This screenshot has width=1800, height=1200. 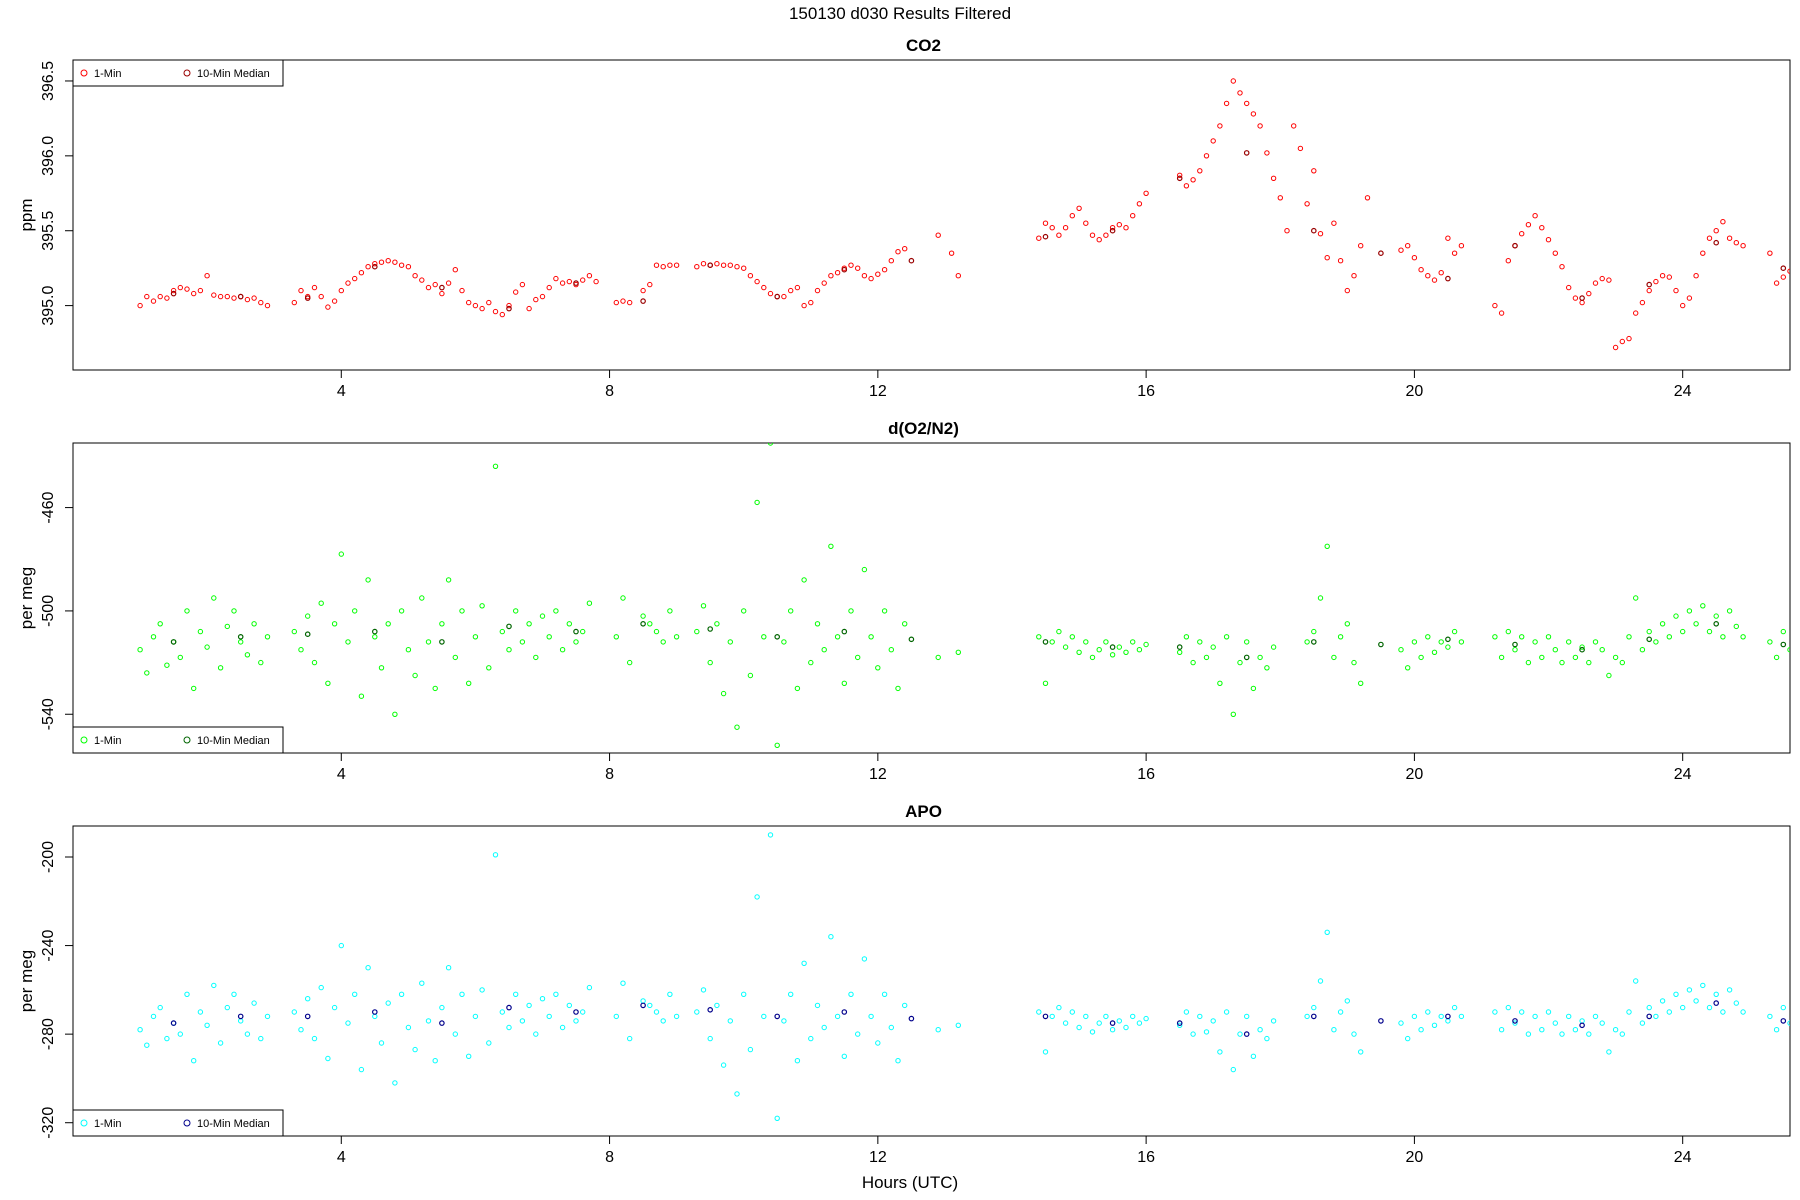 I want to click on x-tick-label: 8, so click(x=609, y=774).